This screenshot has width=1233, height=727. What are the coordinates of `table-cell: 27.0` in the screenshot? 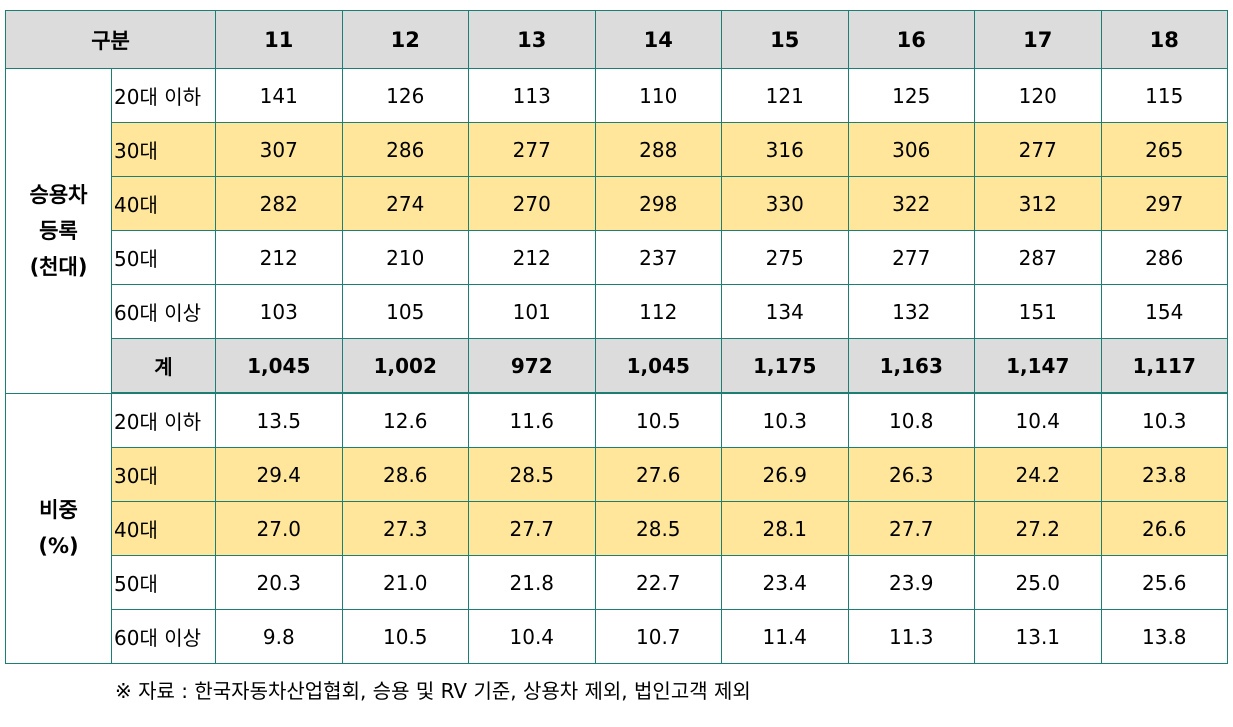 It's located at (279, 528).